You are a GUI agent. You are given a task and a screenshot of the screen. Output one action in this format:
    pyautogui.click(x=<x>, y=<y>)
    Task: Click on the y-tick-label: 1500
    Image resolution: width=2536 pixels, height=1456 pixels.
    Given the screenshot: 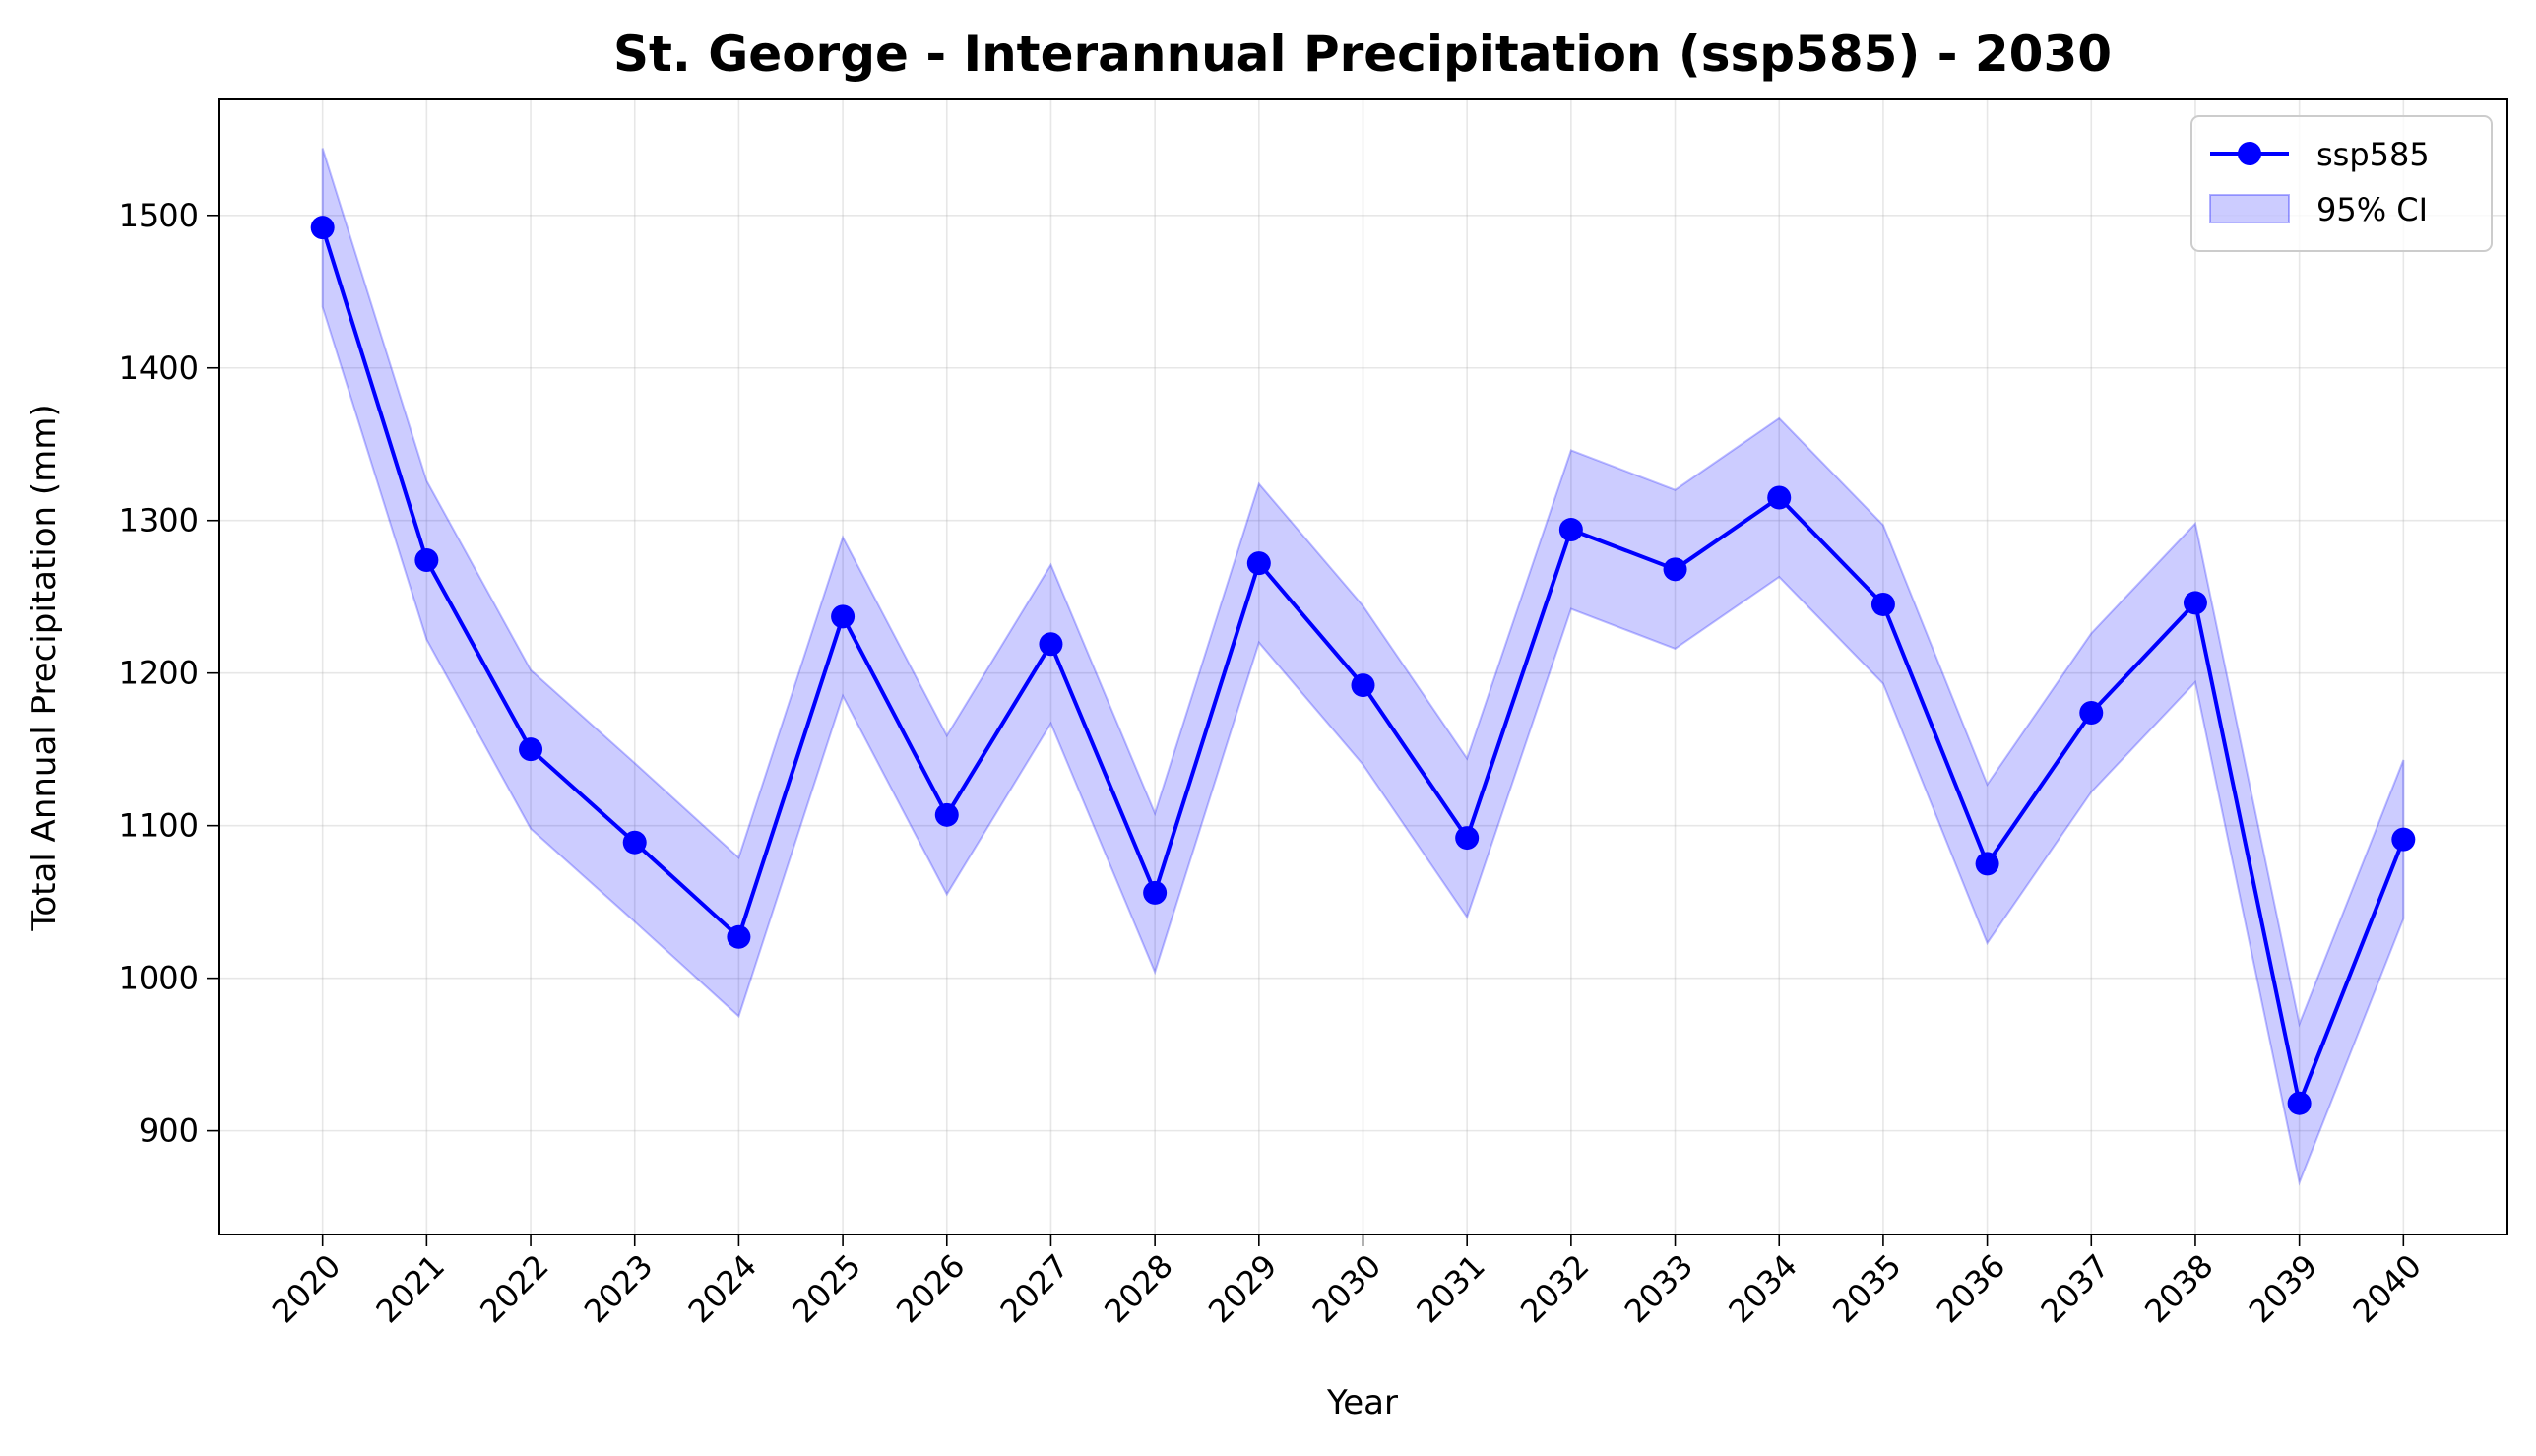 What is the action you would take?
    pyautogui.click(x=159, y=215)
    